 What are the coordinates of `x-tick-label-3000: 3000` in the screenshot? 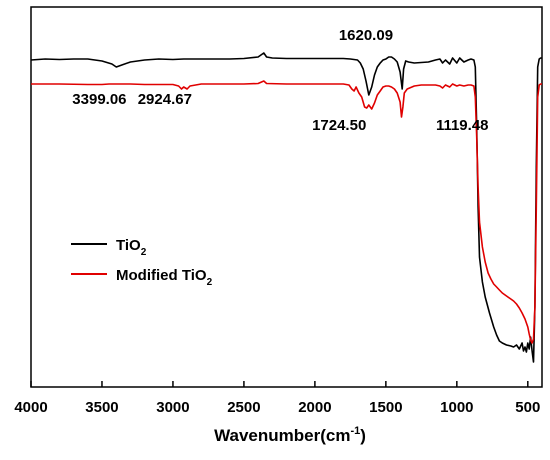 It's located at (172, 407).